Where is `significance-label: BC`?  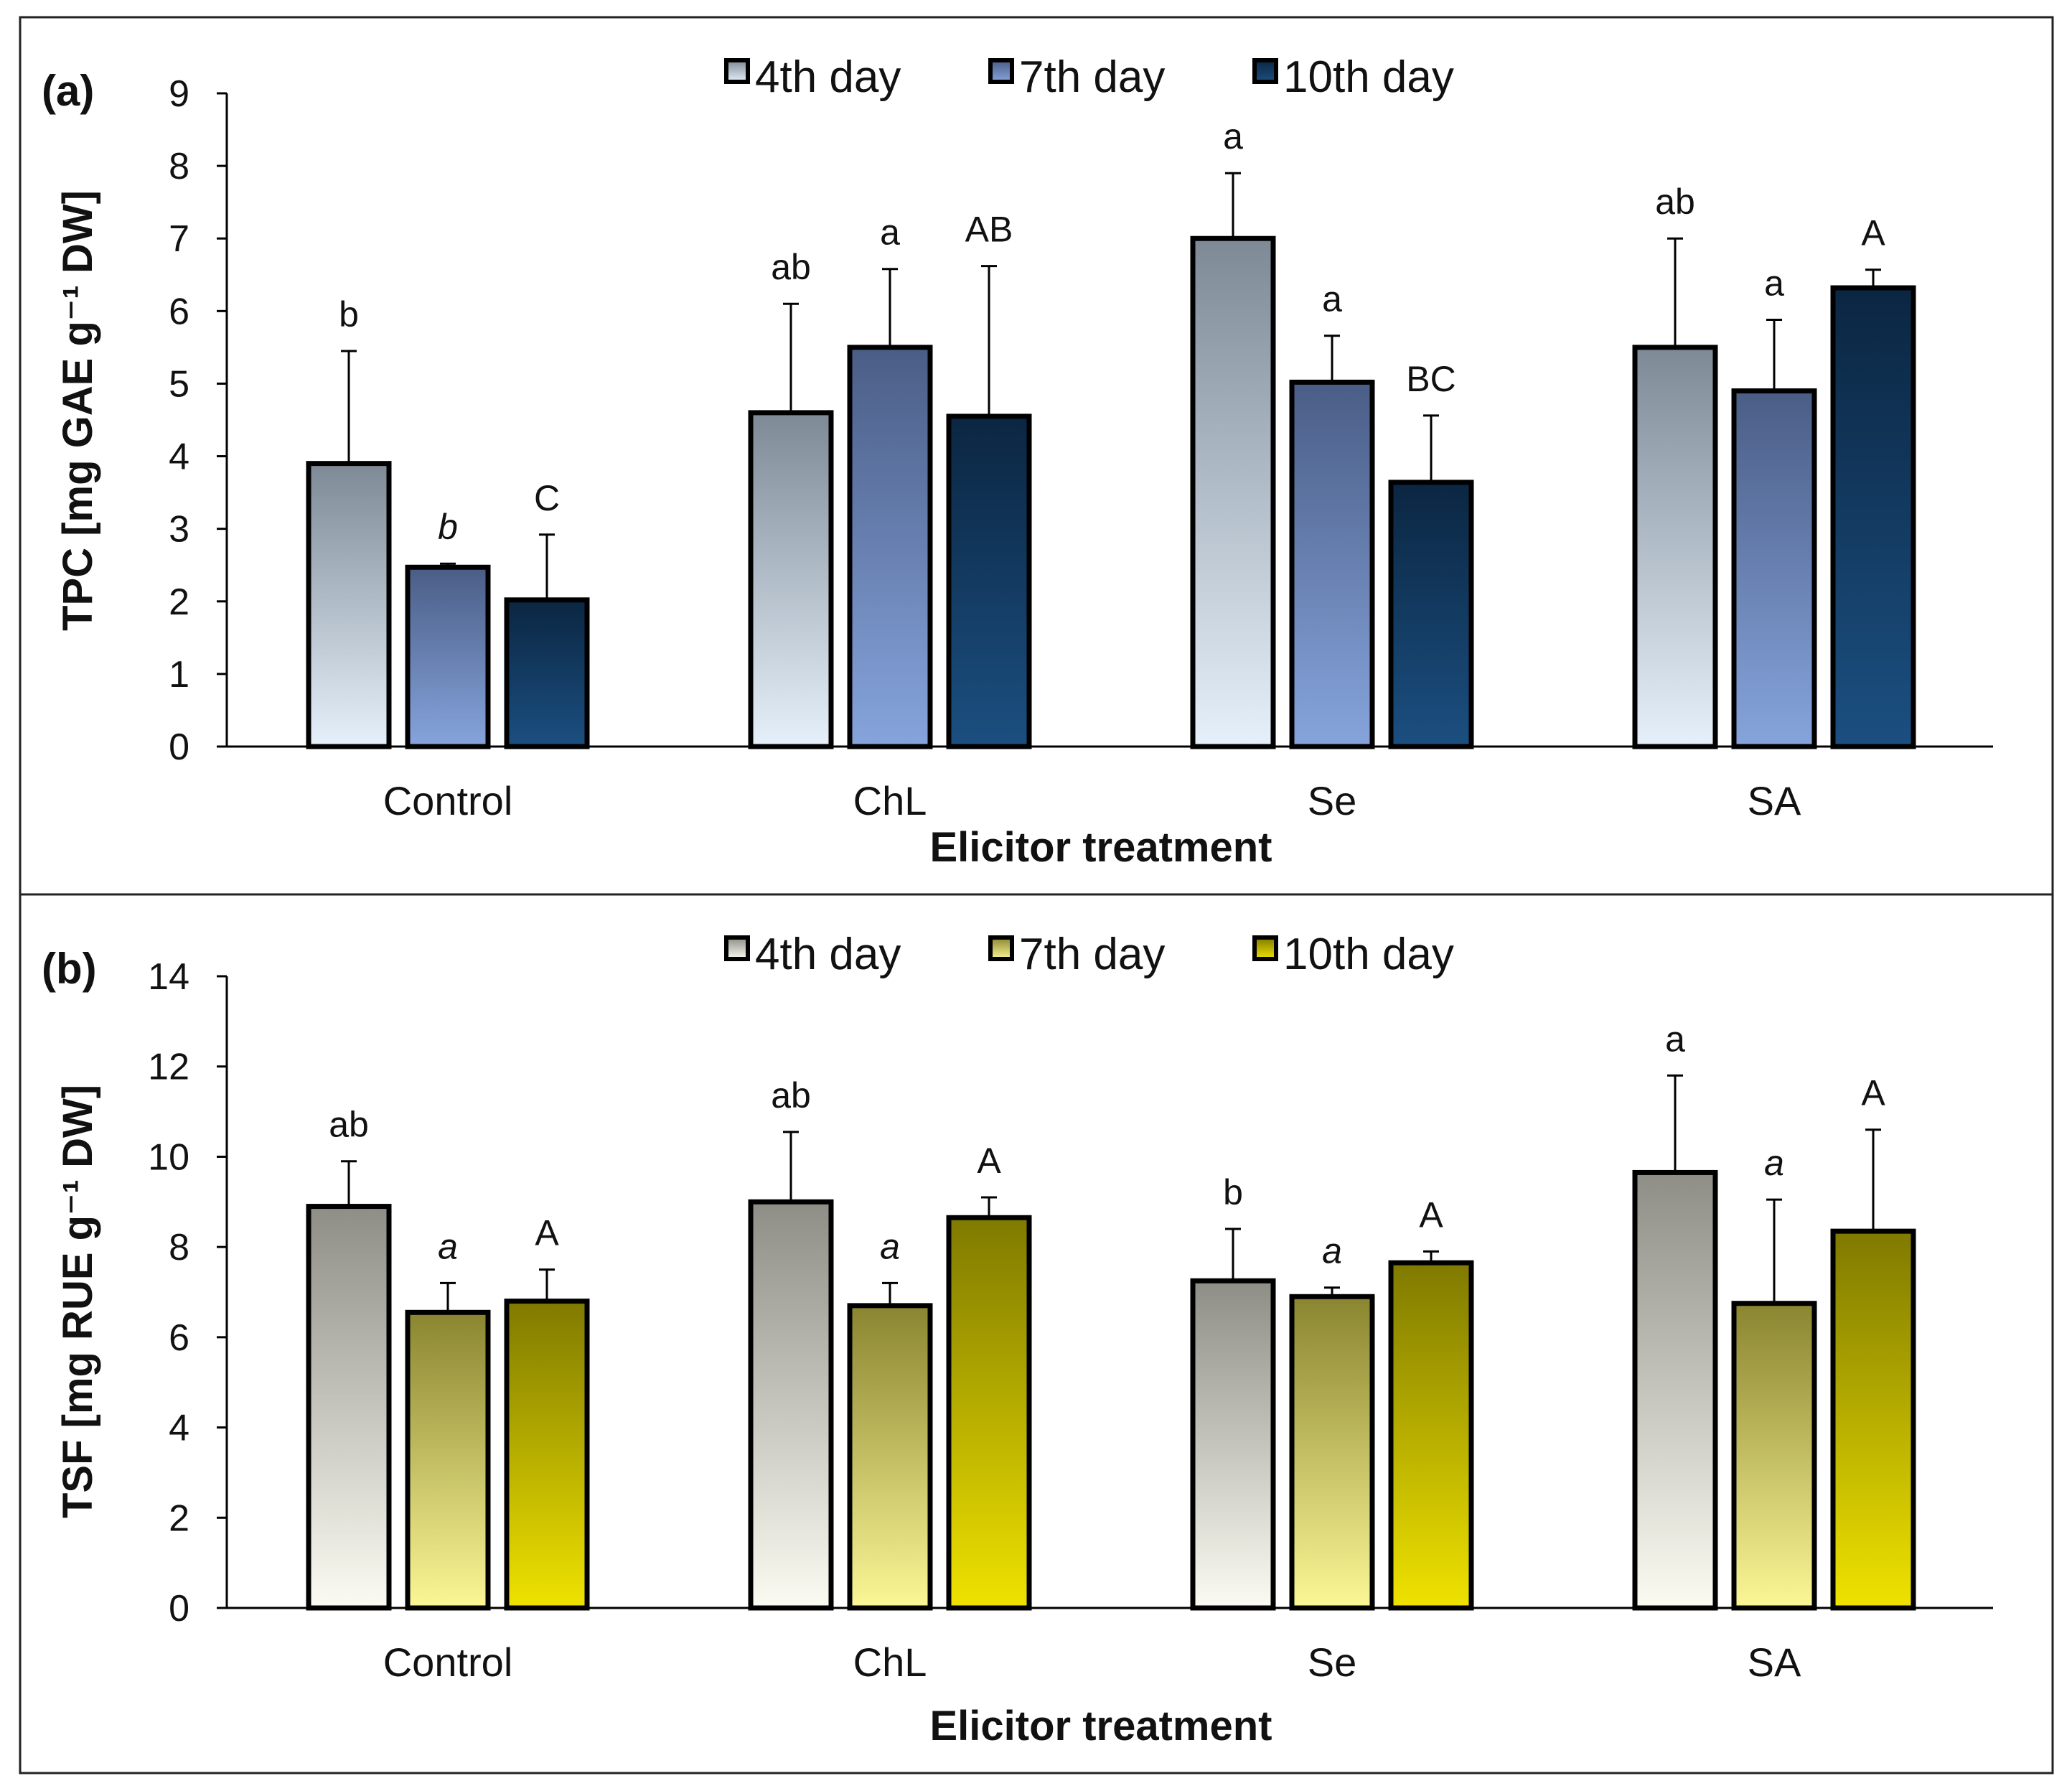 significance-label: BC is located at coordinates (1430, 379).